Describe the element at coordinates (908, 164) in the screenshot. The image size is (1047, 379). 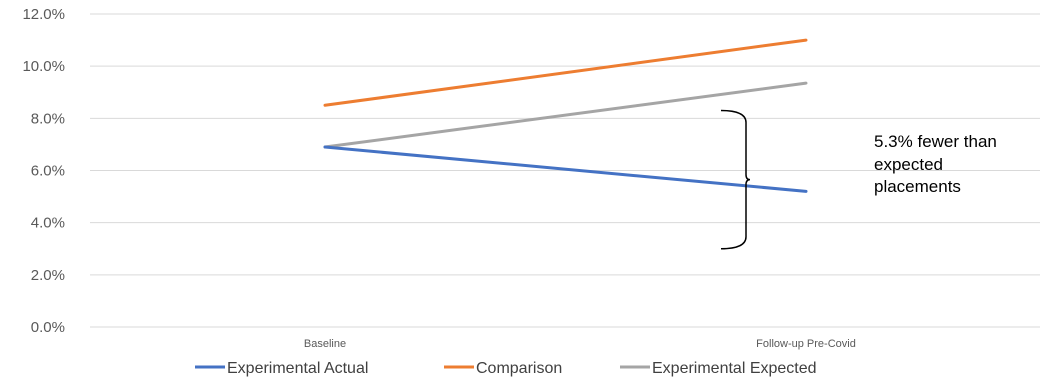
I see `annotation-line-2: expected` at that location.